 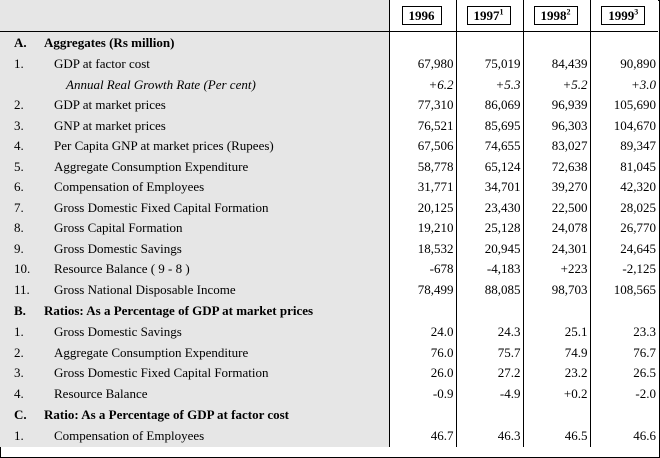 I want to click on value-cell: 24,301, so click(x=557, y=248).